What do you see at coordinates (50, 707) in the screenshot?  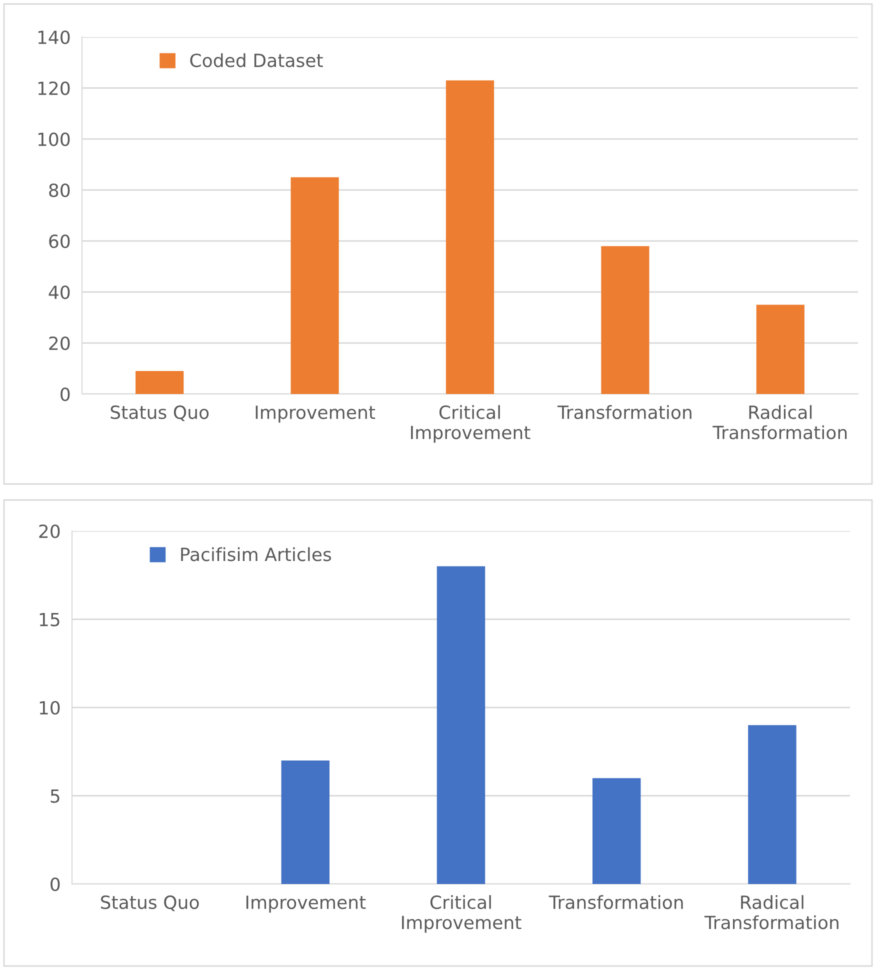 I see `y-tick-label: 10` at bounding box center [50, 707].